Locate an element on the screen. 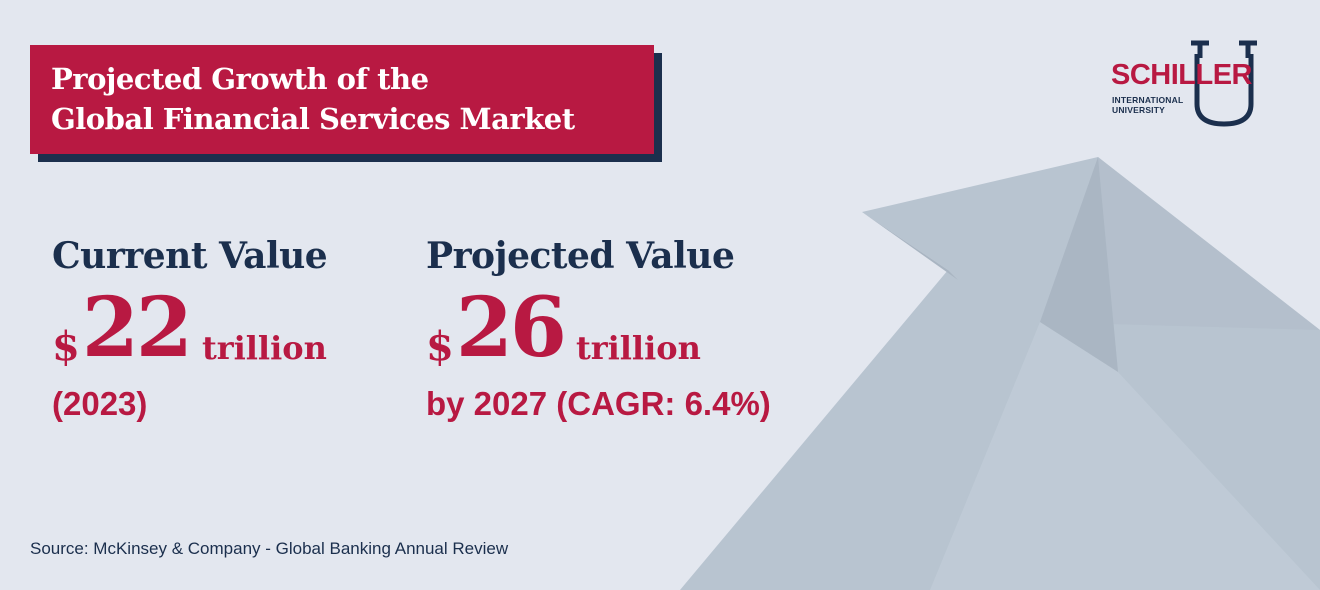 The height and width of the screenshot is (590, 1320). logo-subtitle-2: UNIVERSITY is located at coordinates (1139, 110).